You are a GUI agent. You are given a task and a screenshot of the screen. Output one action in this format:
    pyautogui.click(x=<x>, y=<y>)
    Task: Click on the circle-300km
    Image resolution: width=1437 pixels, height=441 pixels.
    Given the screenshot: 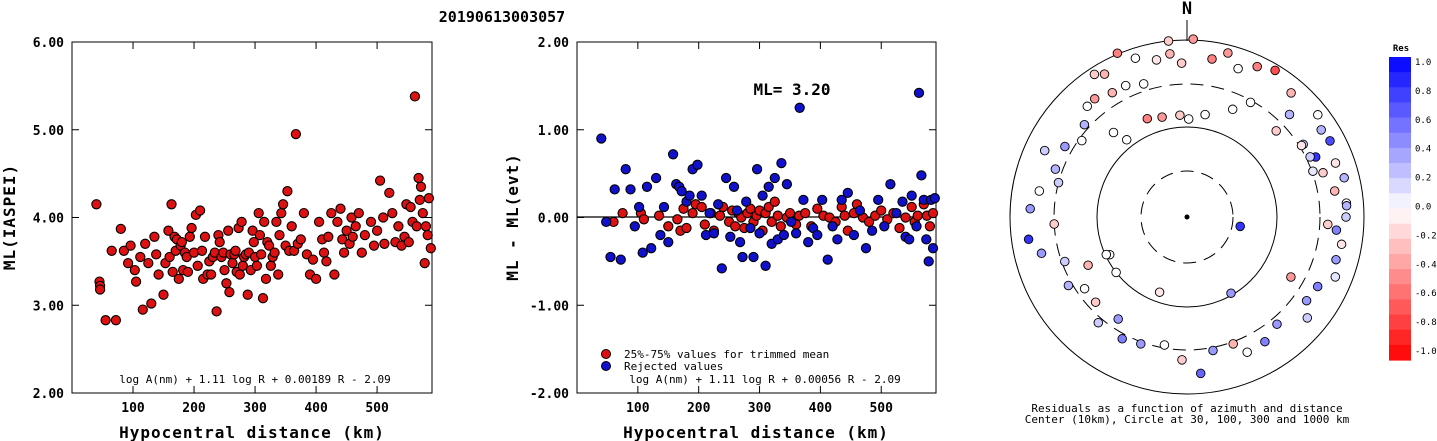 What is the action you would take?
    pyautogui.click(x=1187, y=217)
    